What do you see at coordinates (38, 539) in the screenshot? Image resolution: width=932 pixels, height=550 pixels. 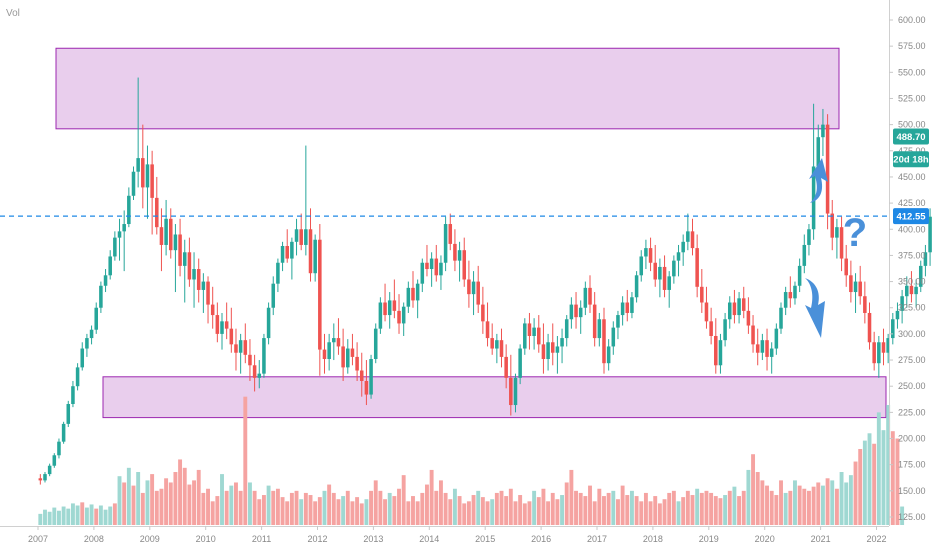 I see `x-tick-label: 2007` at bounding box center [38, 539].